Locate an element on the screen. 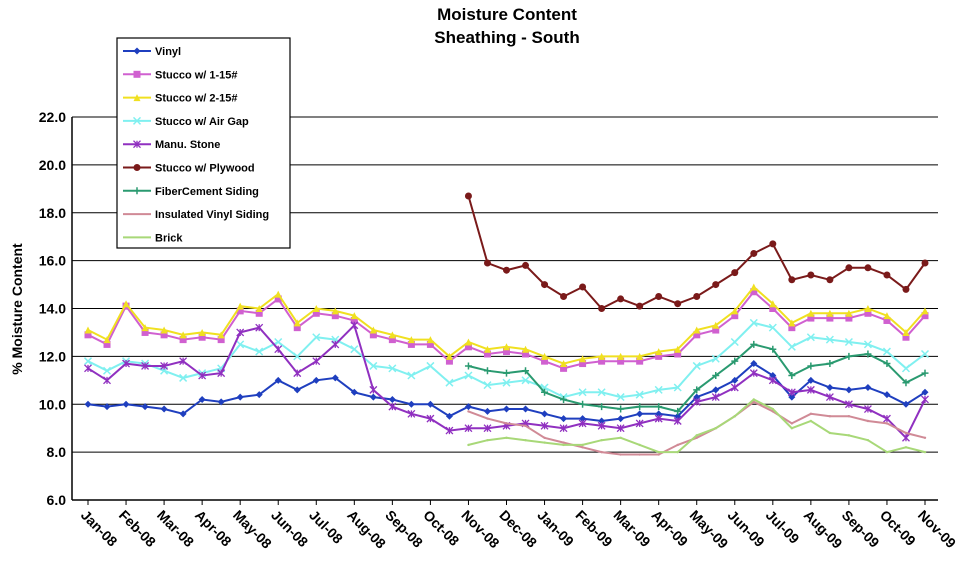 This screenshot has width=967, height=571. legend-label: Brick is located at coordinates (169, 238).